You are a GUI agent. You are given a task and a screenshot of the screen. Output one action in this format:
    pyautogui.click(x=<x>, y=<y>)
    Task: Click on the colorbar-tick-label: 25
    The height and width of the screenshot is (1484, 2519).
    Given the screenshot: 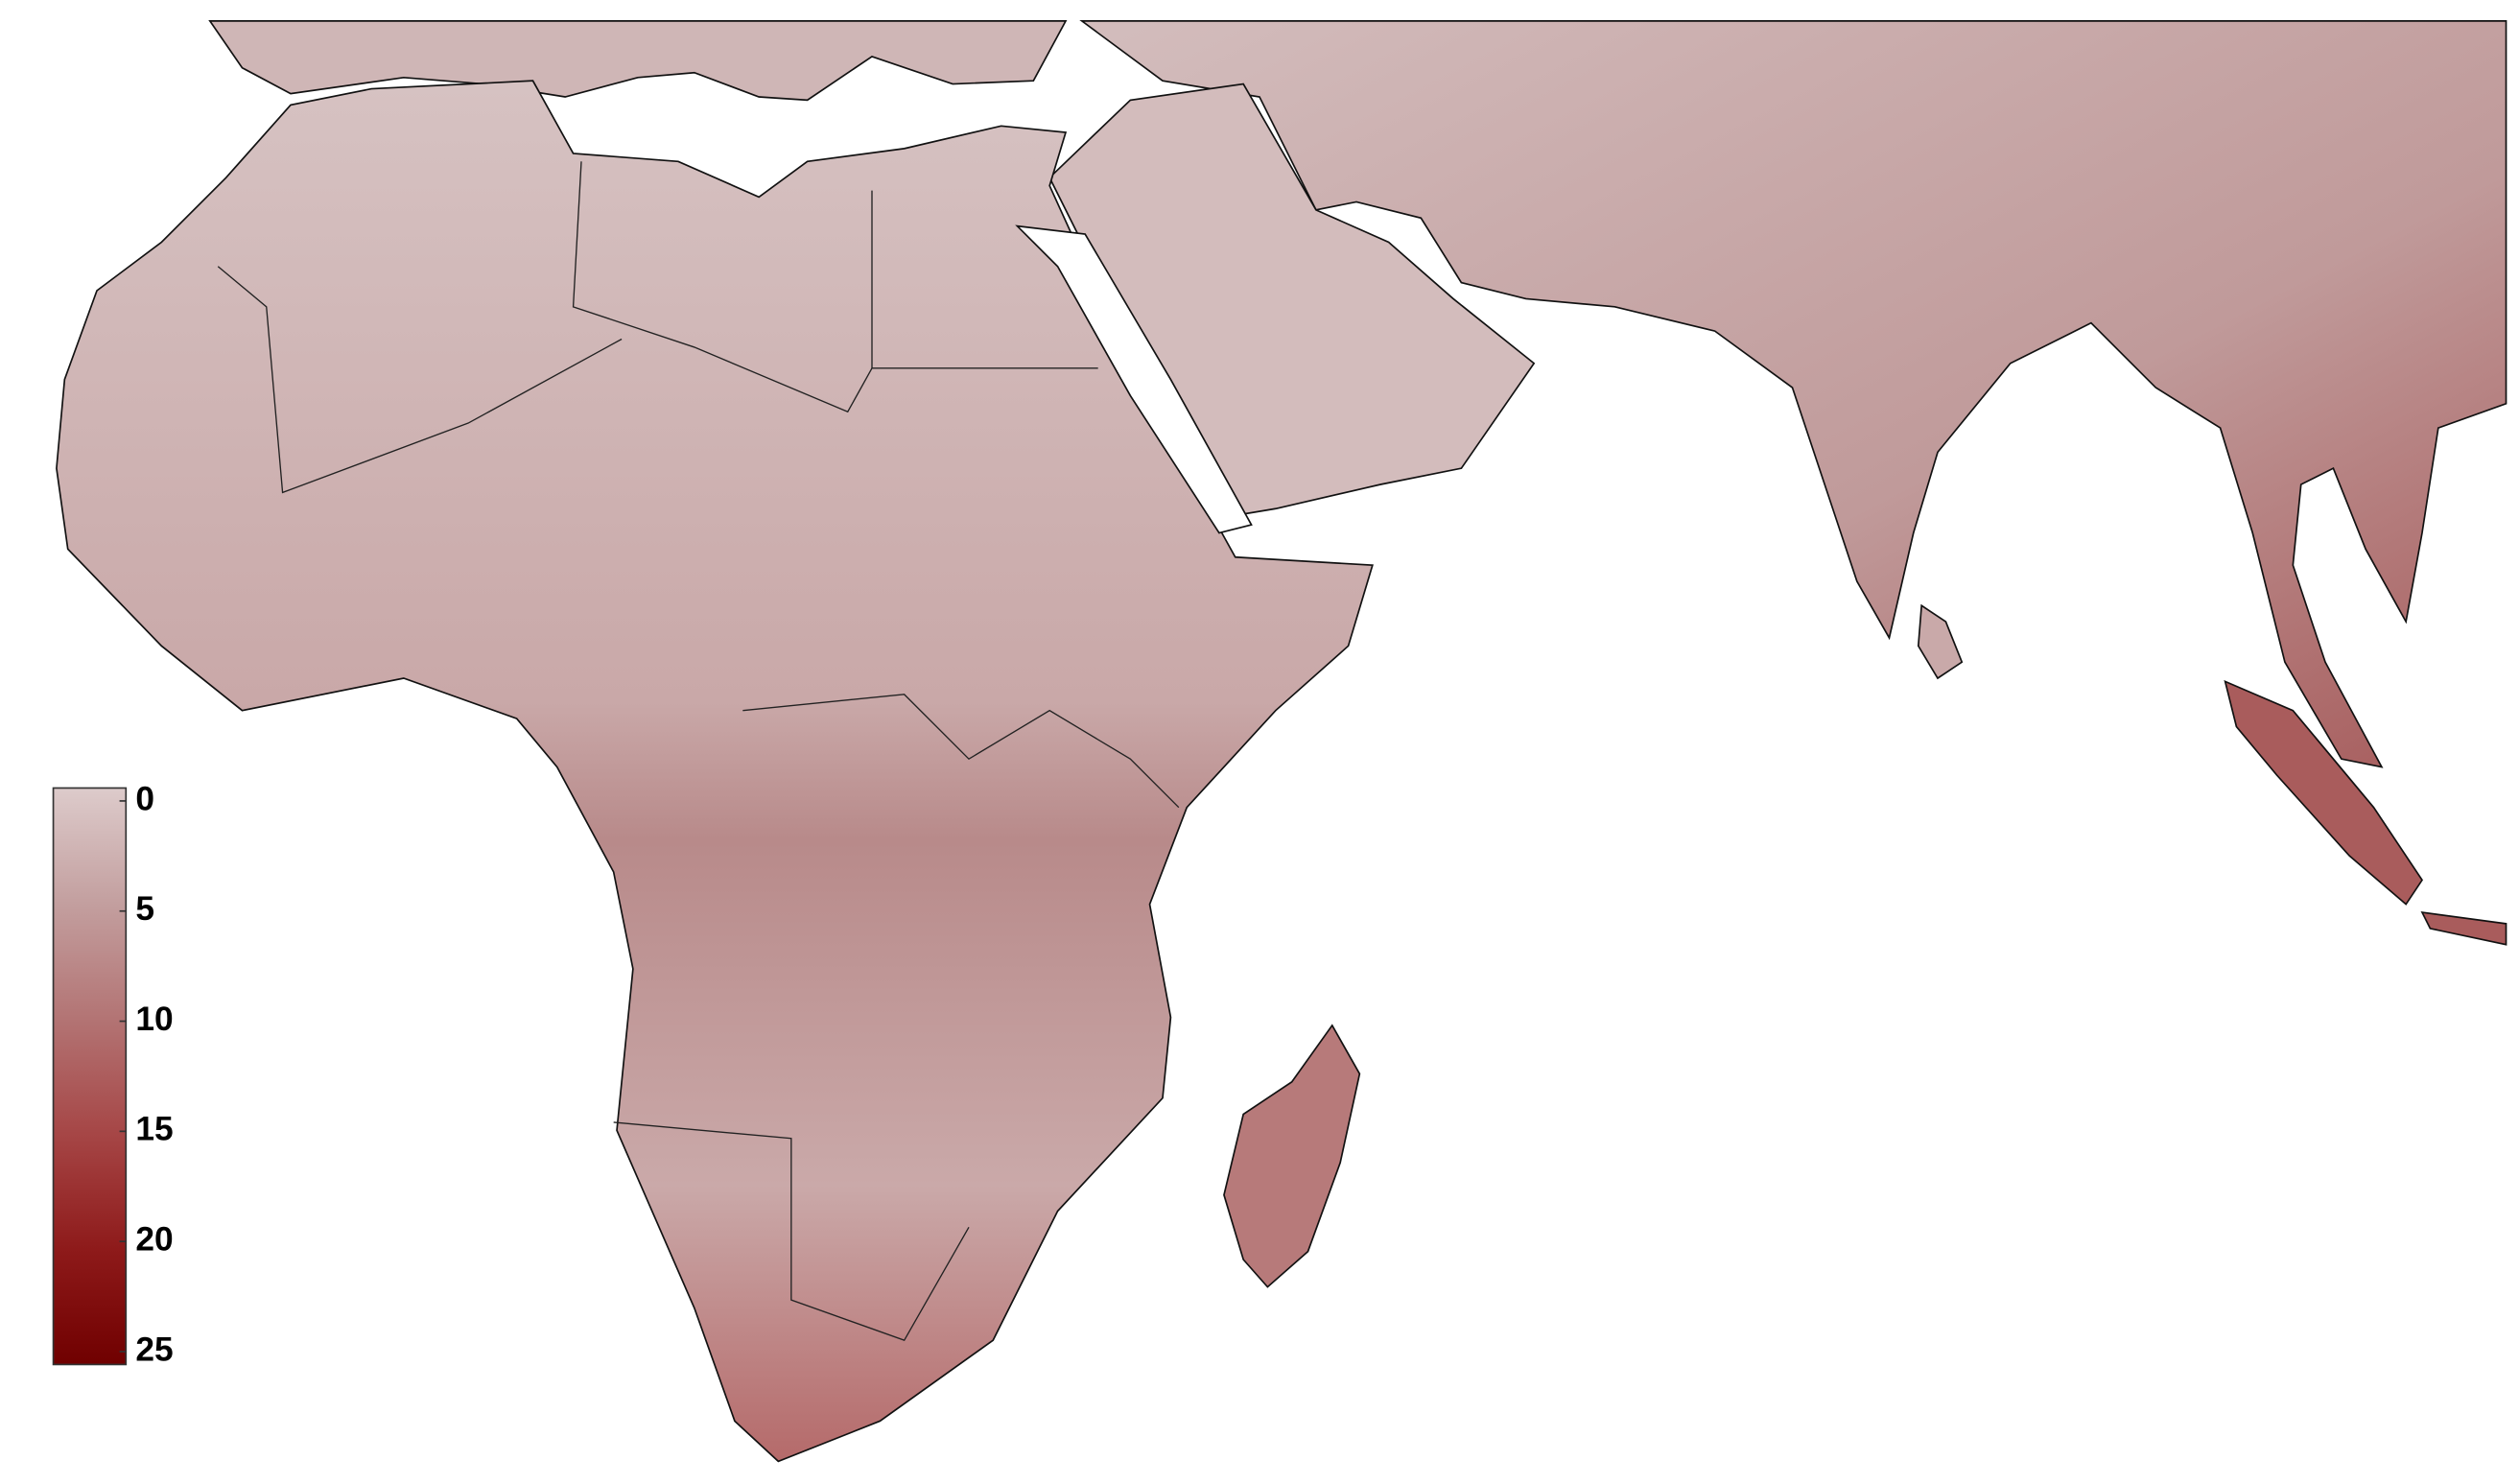 What is the action you would take?
    pyautogui.click(x=154, y=1350)
    